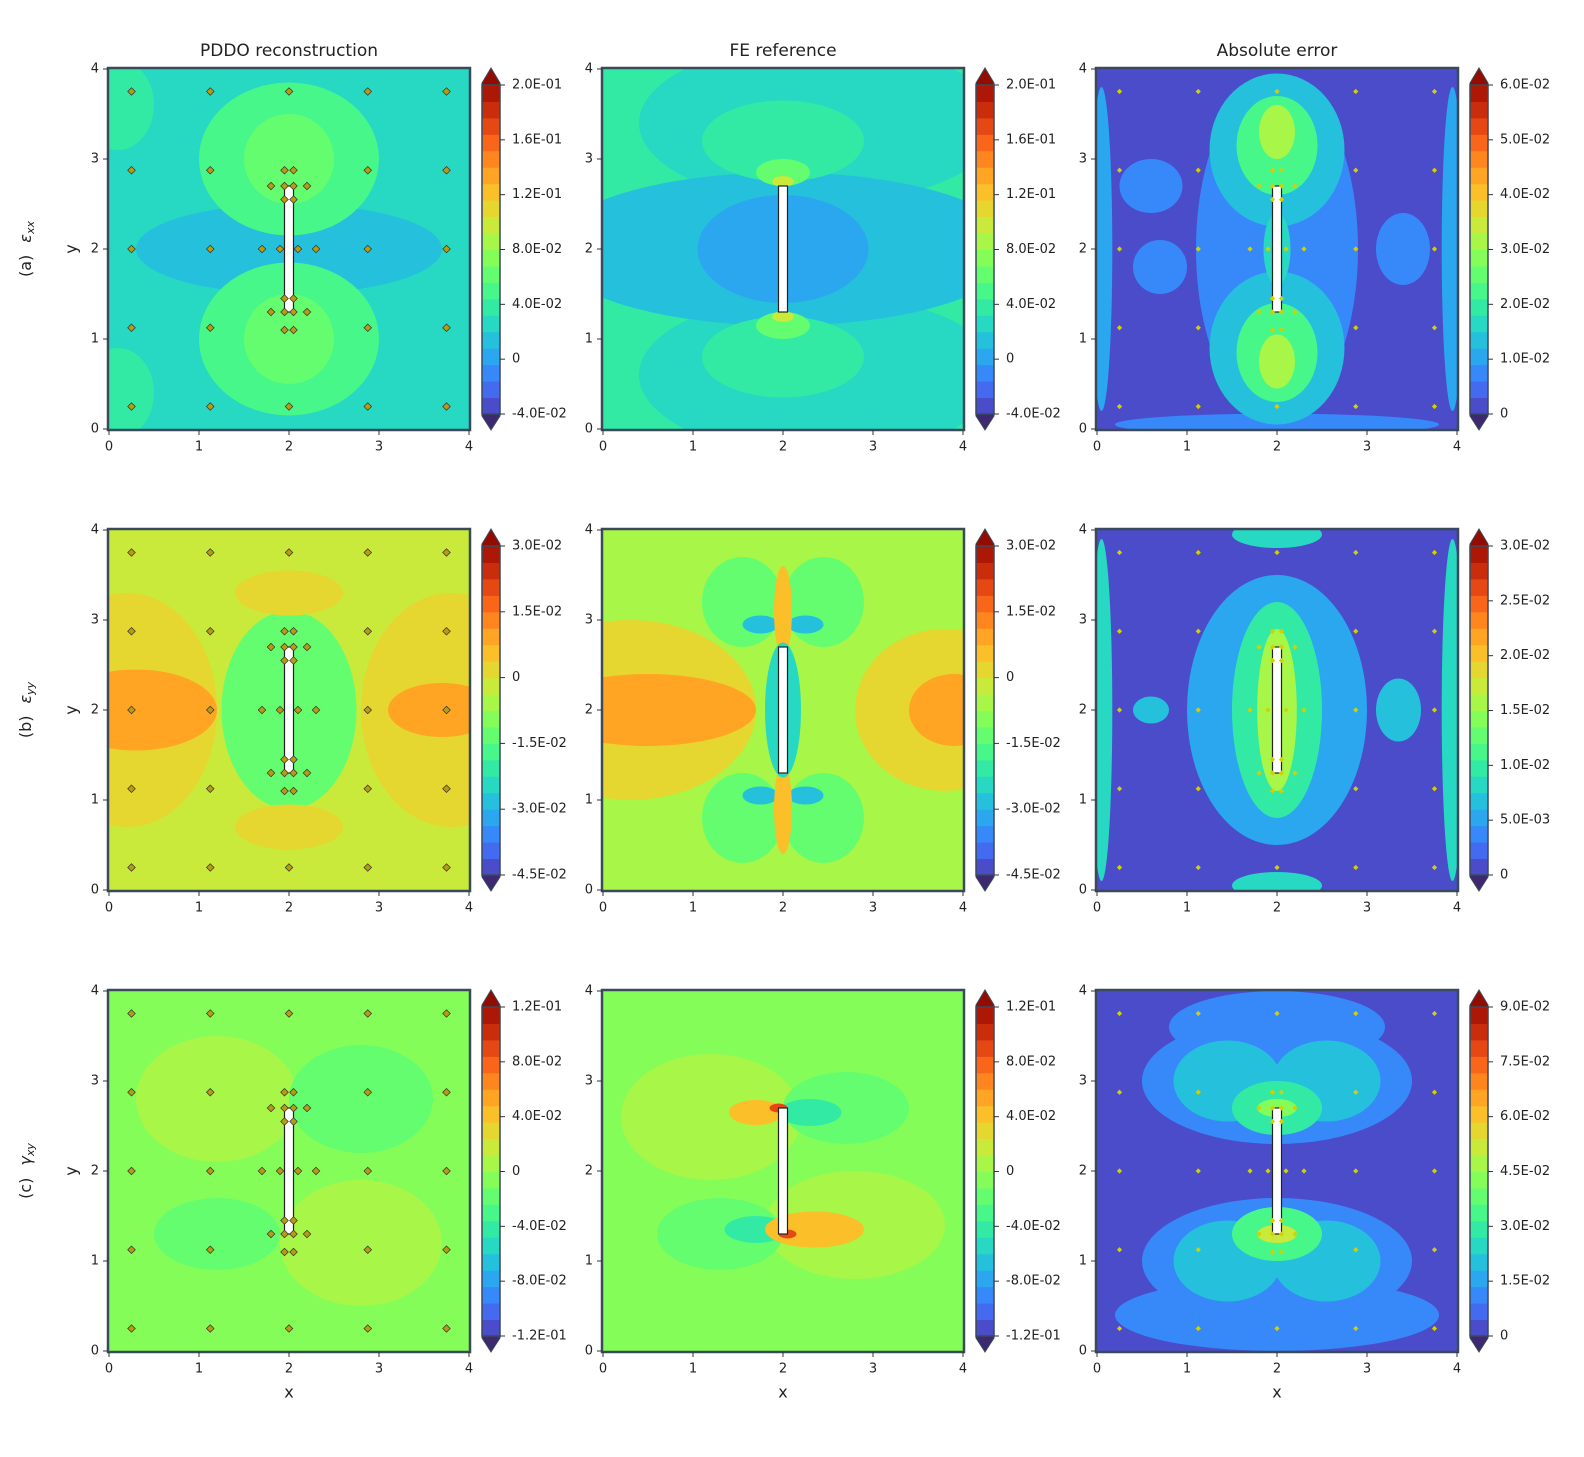  What do you see at coordinates (1525, 1007) in the screenshot?
I see `colorbar-tick-label: 9.0E-02` at bounding box center [1525, 1007].